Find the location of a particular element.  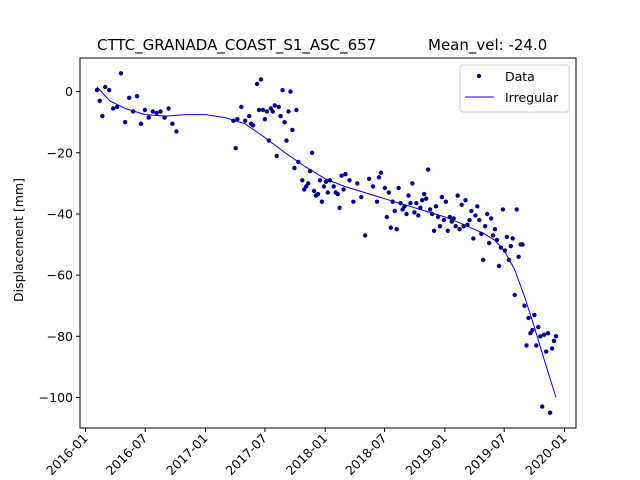

x-tick-label: 2019-01 is located at coordinates (426, 455).